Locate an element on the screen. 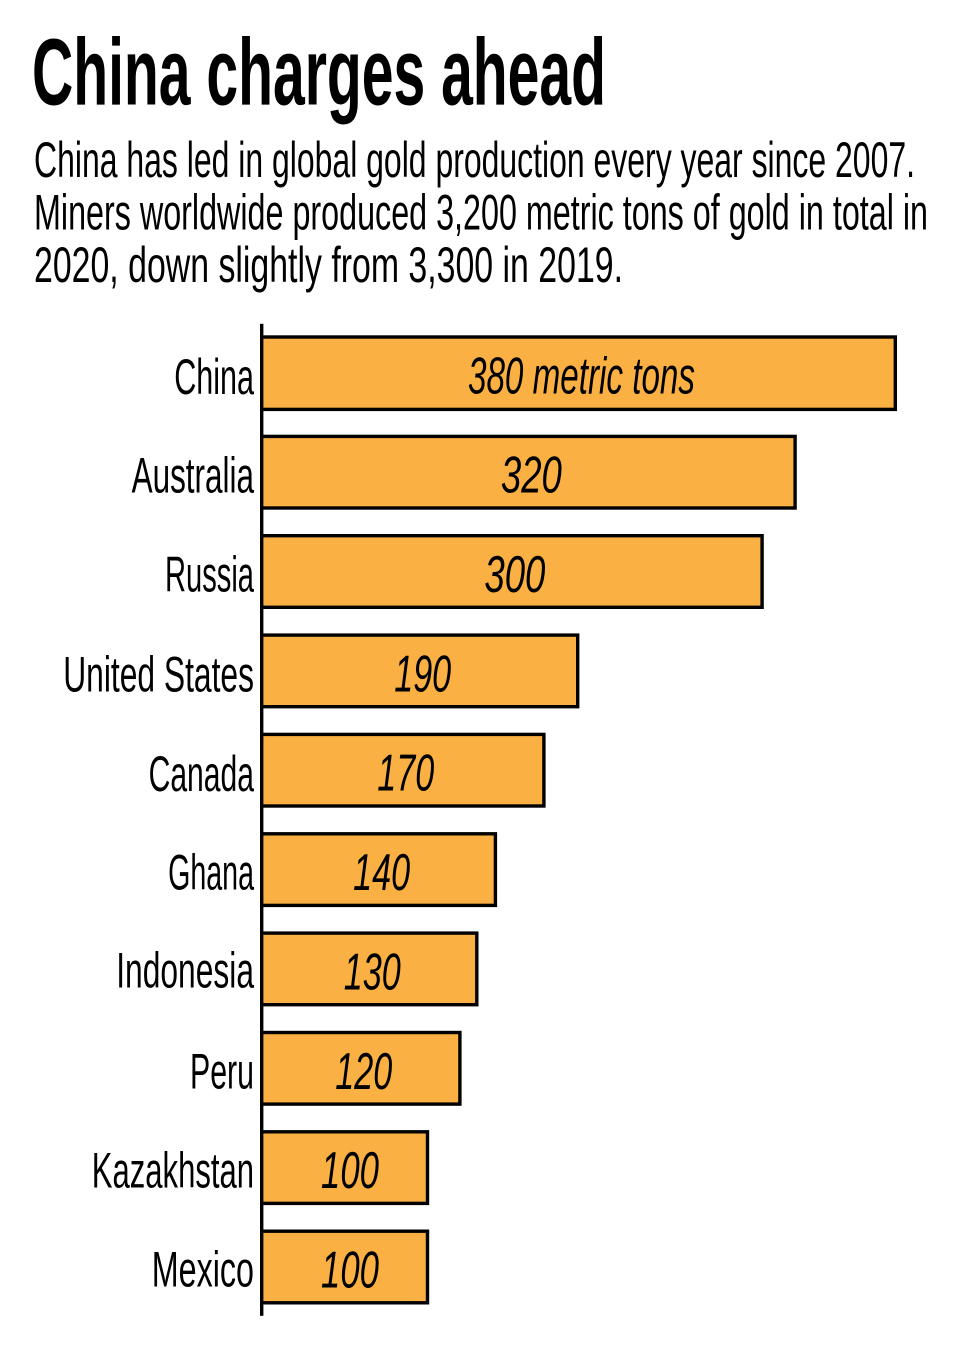 The image size is (976, 1350). svg-text:2020, down slightly from 3,300: 2020, down slightly from 3,300 in 2019. is located at coordinates (328, 264).